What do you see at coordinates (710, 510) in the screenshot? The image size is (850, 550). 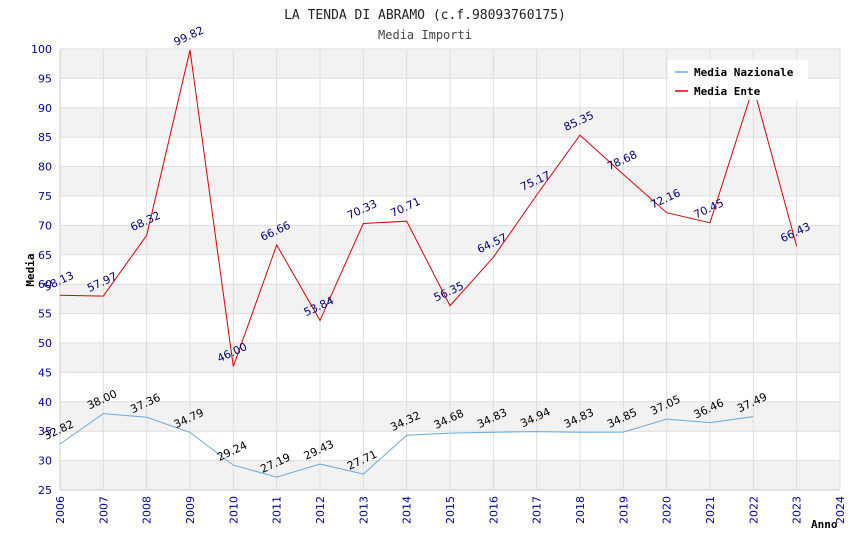 I see `x-tick-label: 2021` at bounding box center [710, 510].